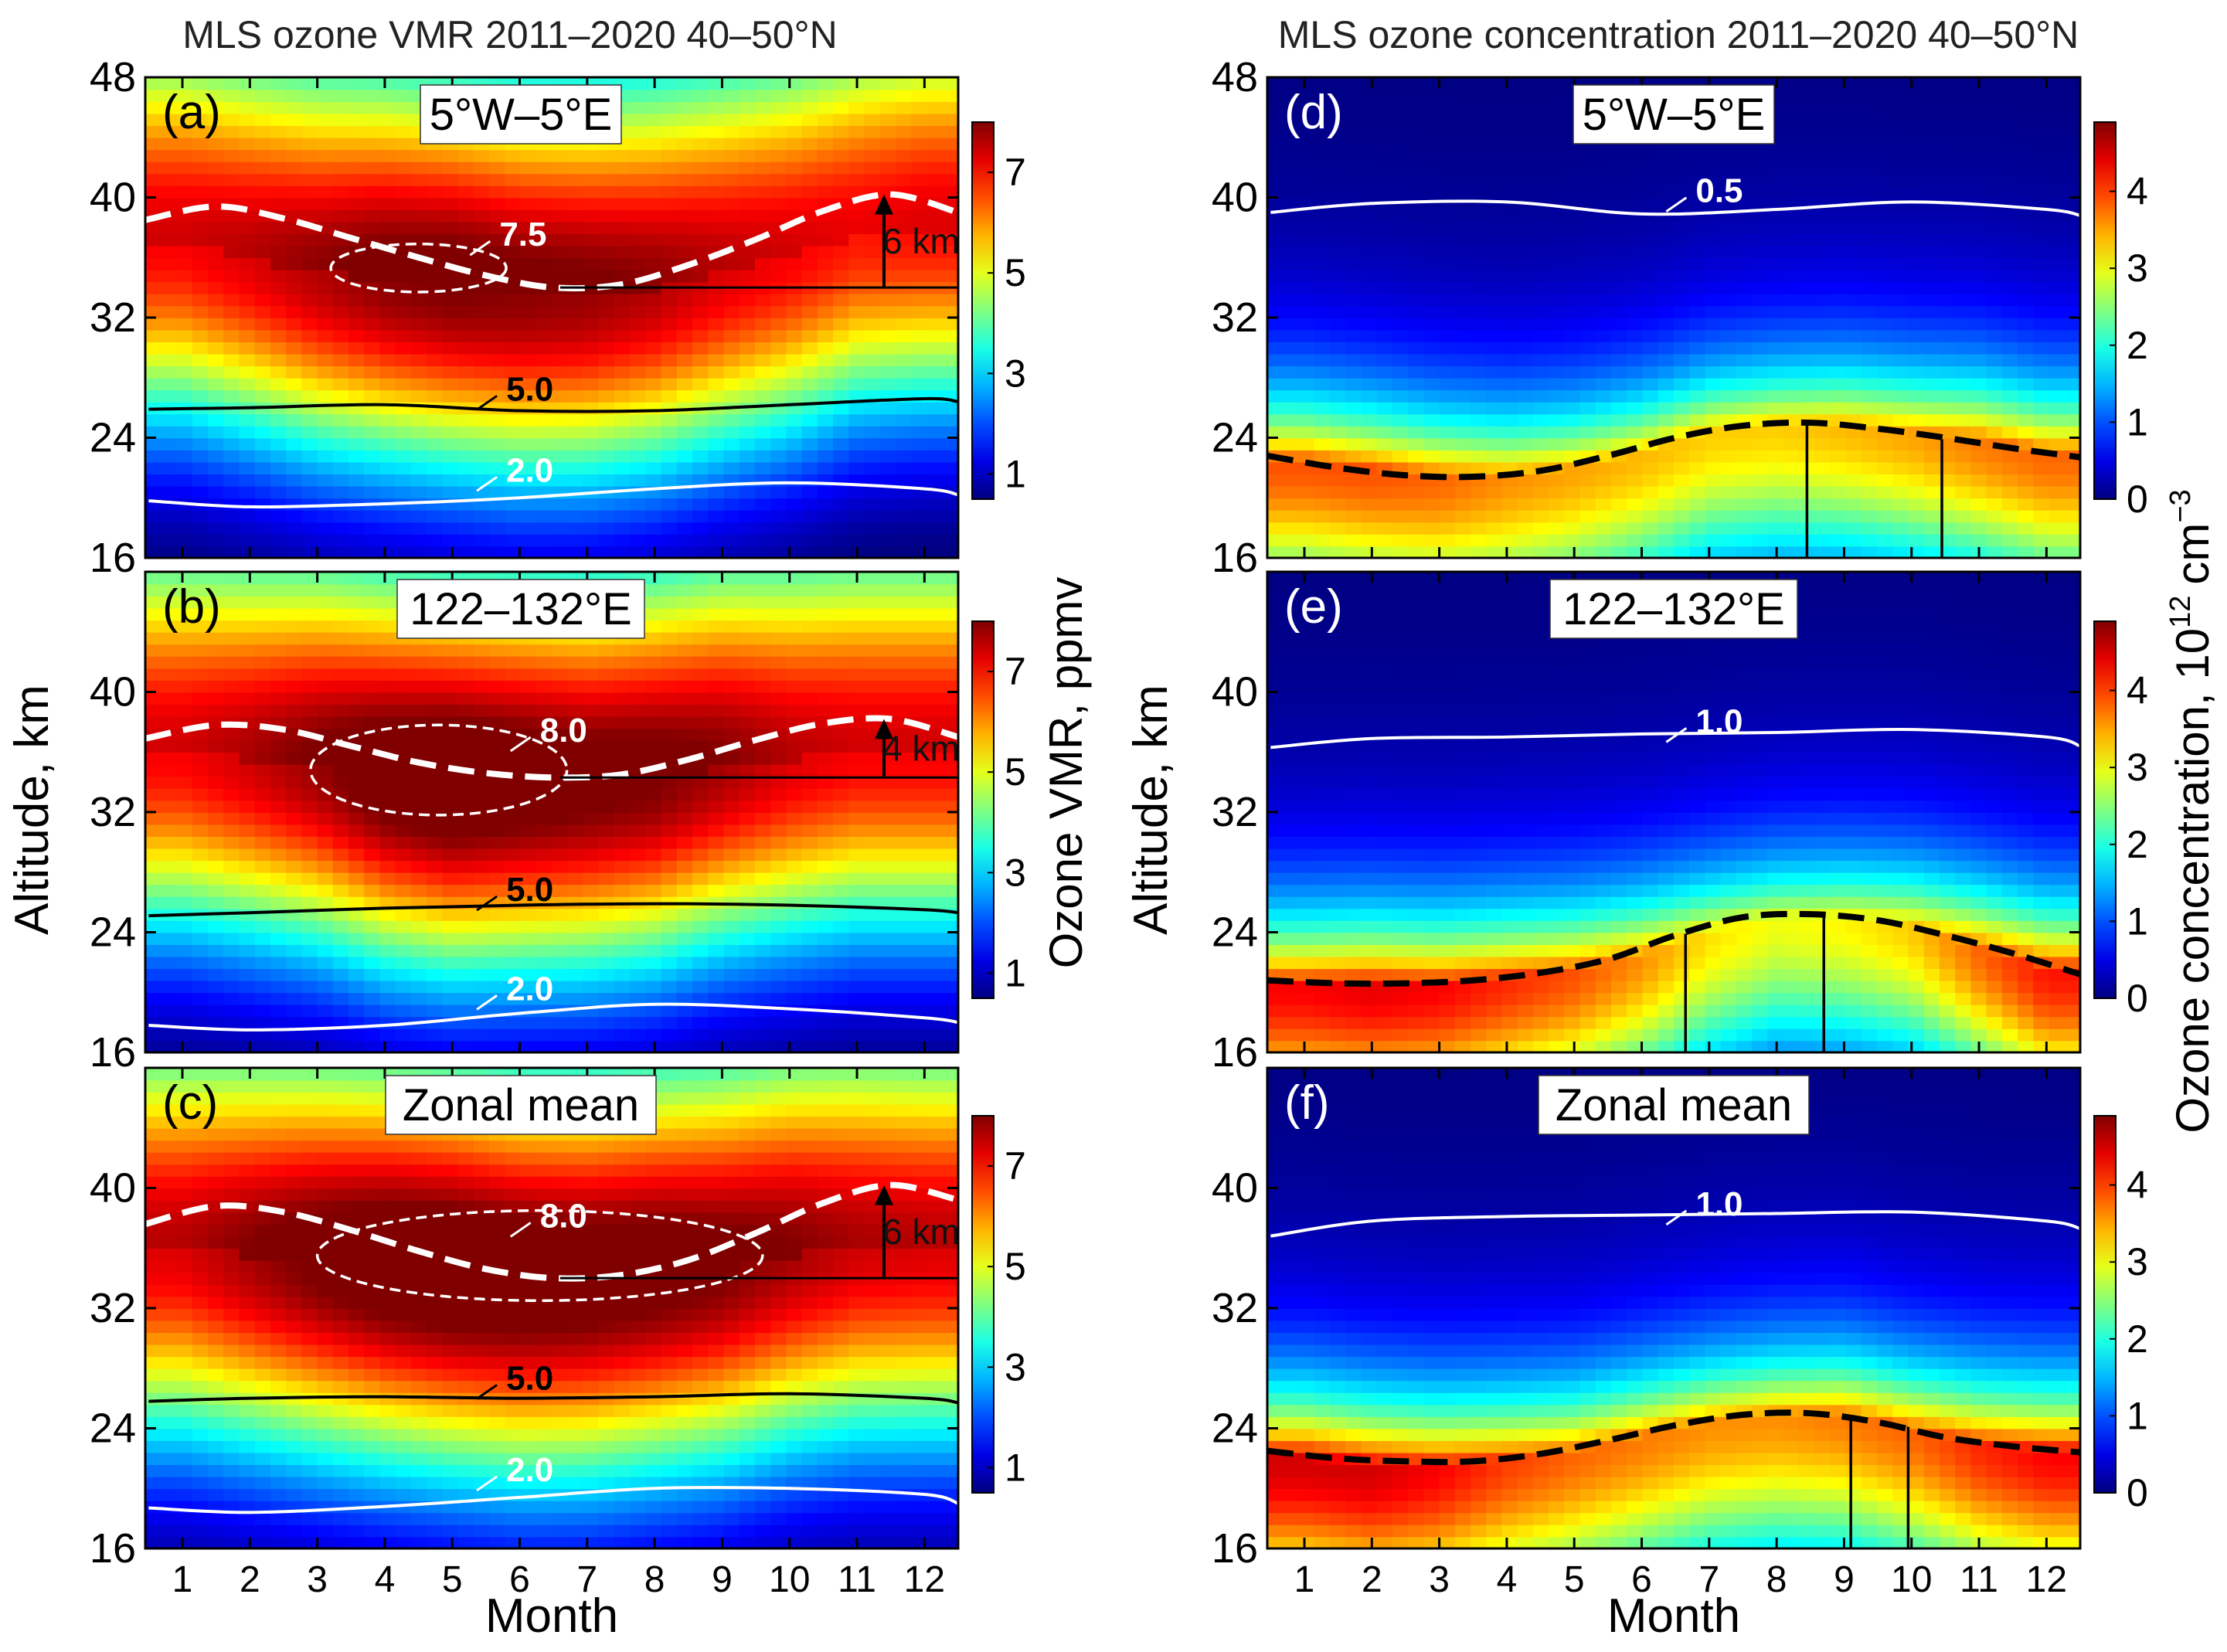 Image resolution: width=2227 pixels, height=1652 pixels. What do you see at coordinates (1015, 671) in the screenshot?
I see `colorbar-tick-label: 7` at bounding box center [1015, 671].